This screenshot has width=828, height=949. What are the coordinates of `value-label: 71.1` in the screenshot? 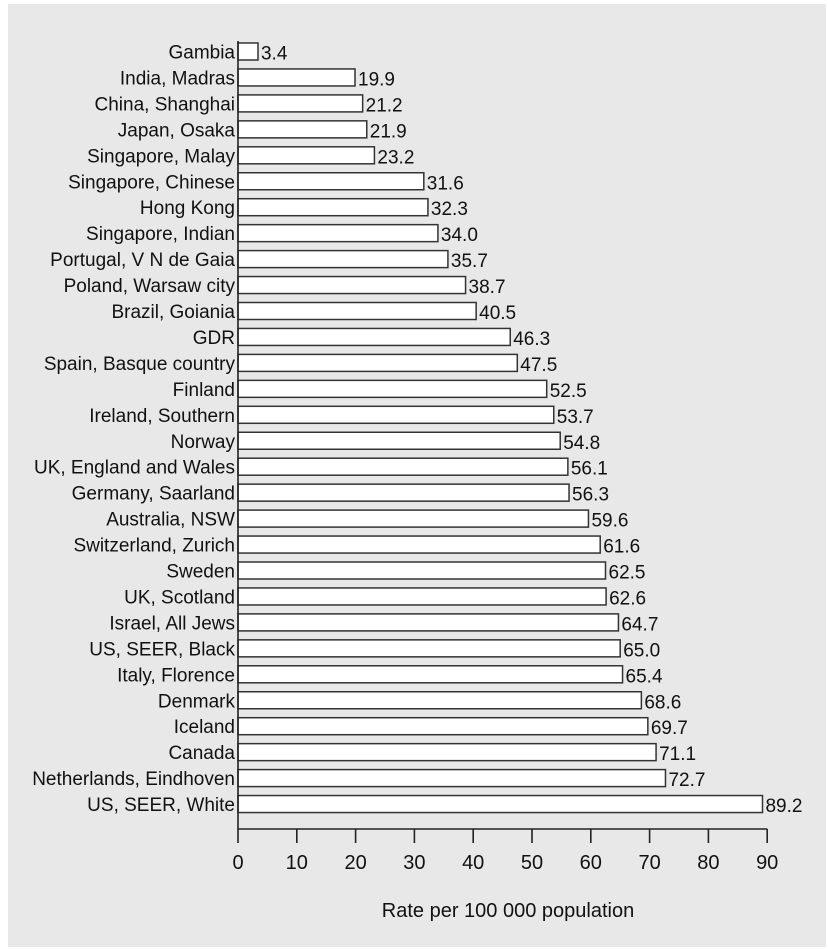 It's located at (677, 754).